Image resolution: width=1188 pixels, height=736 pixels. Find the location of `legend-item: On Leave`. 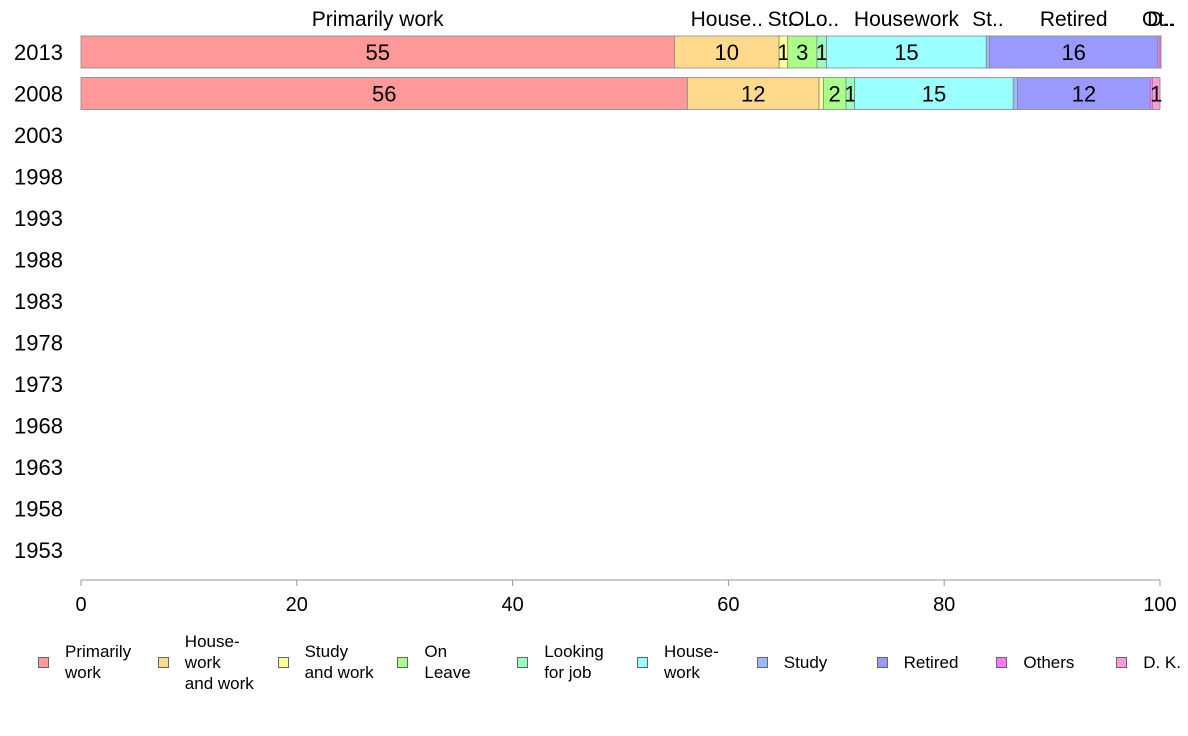

legend-item: On Leave is located at coordinates (434, 662).